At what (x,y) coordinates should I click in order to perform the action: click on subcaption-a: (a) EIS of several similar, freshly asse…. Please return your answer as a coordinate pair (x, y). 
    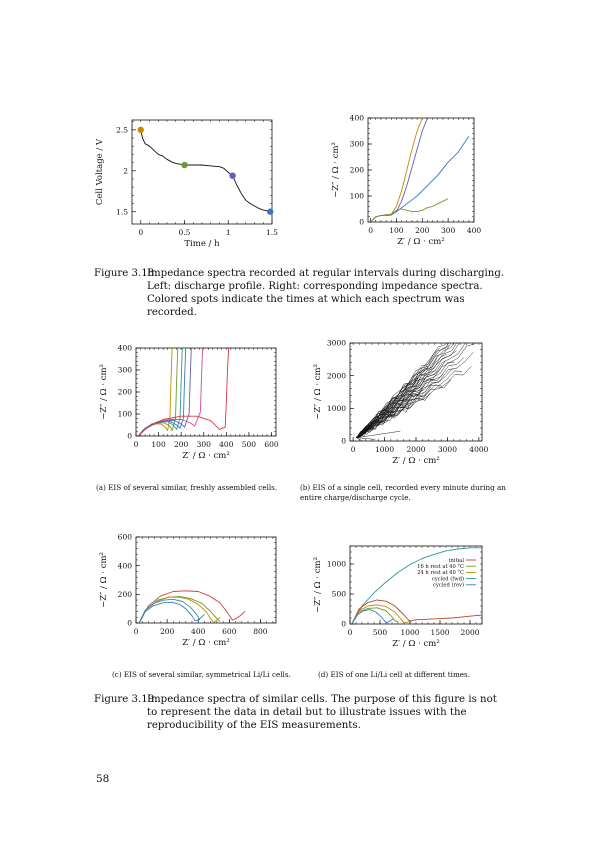
    Looking at the image, I should click on (187, 487).